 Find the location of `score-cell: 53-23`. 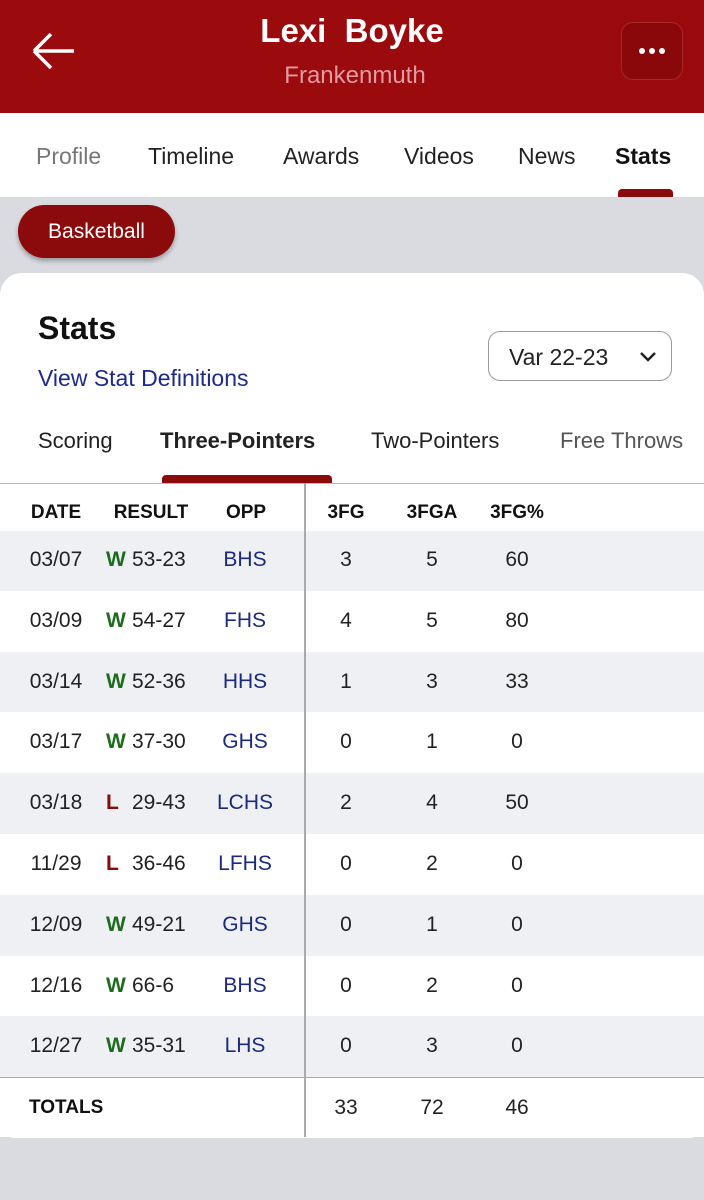

score-cell: 53-23 is located at coordinates (159, 559).